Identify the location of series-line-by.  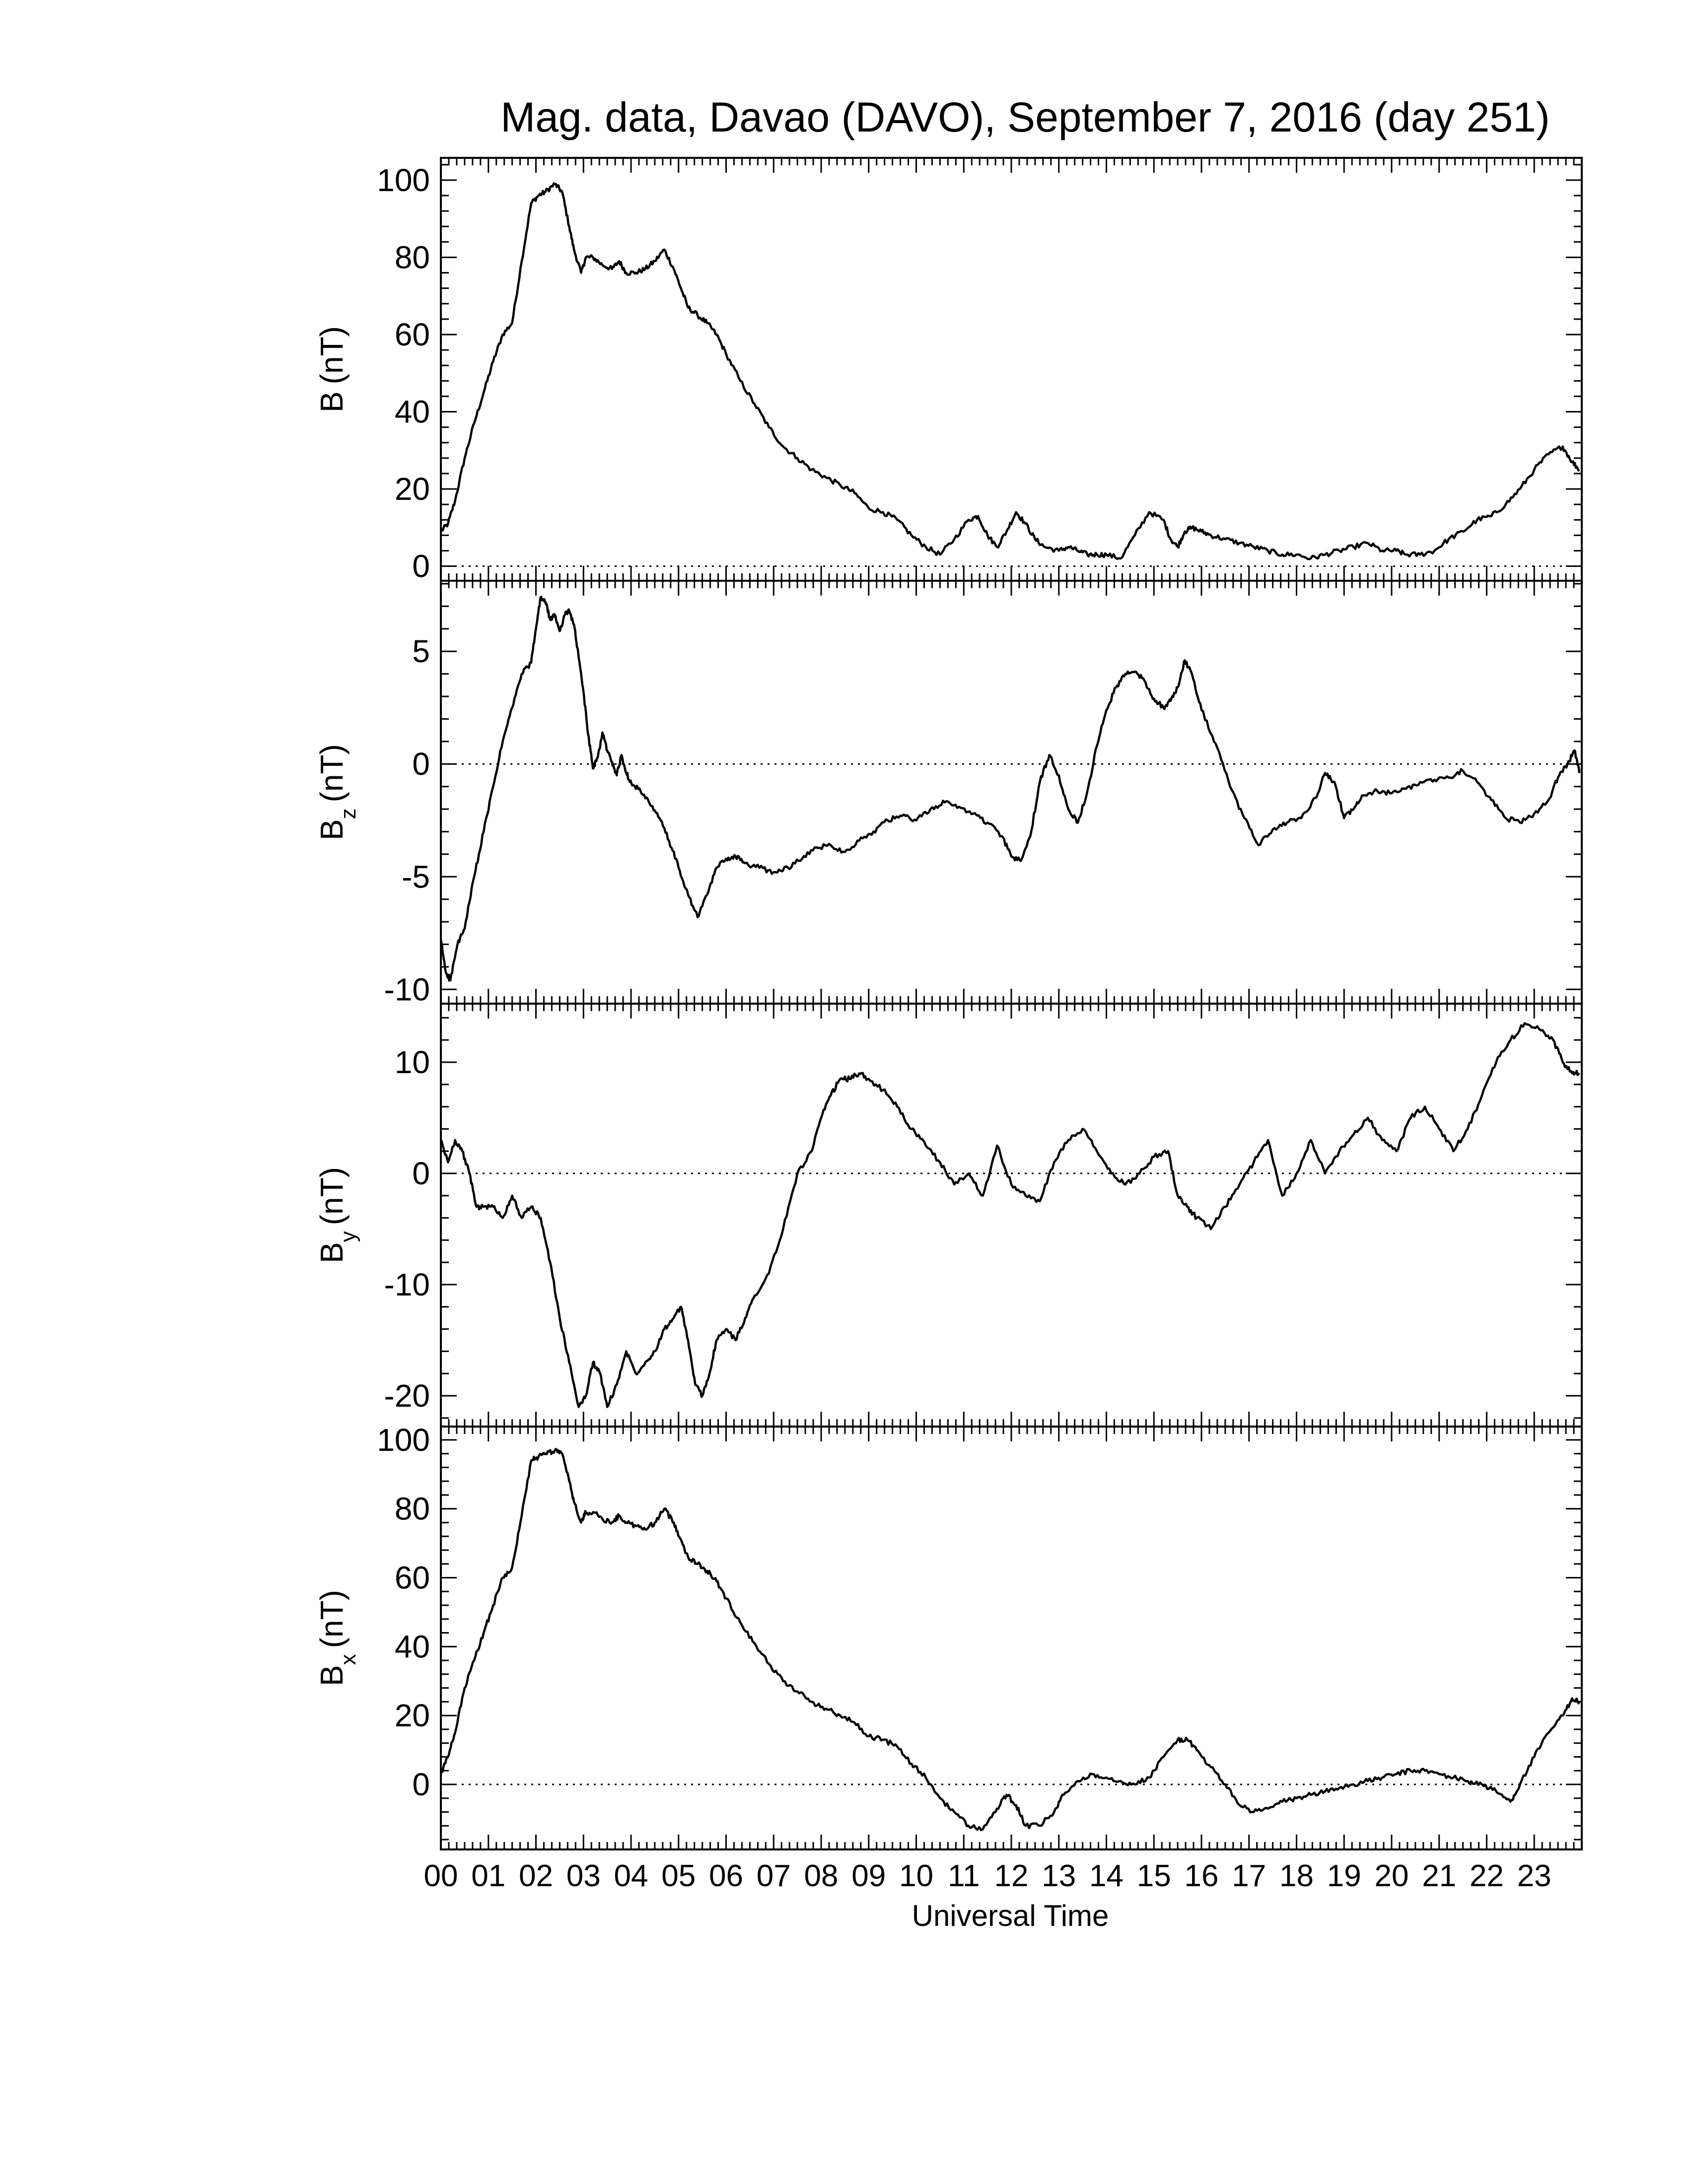
(1010, 1215).